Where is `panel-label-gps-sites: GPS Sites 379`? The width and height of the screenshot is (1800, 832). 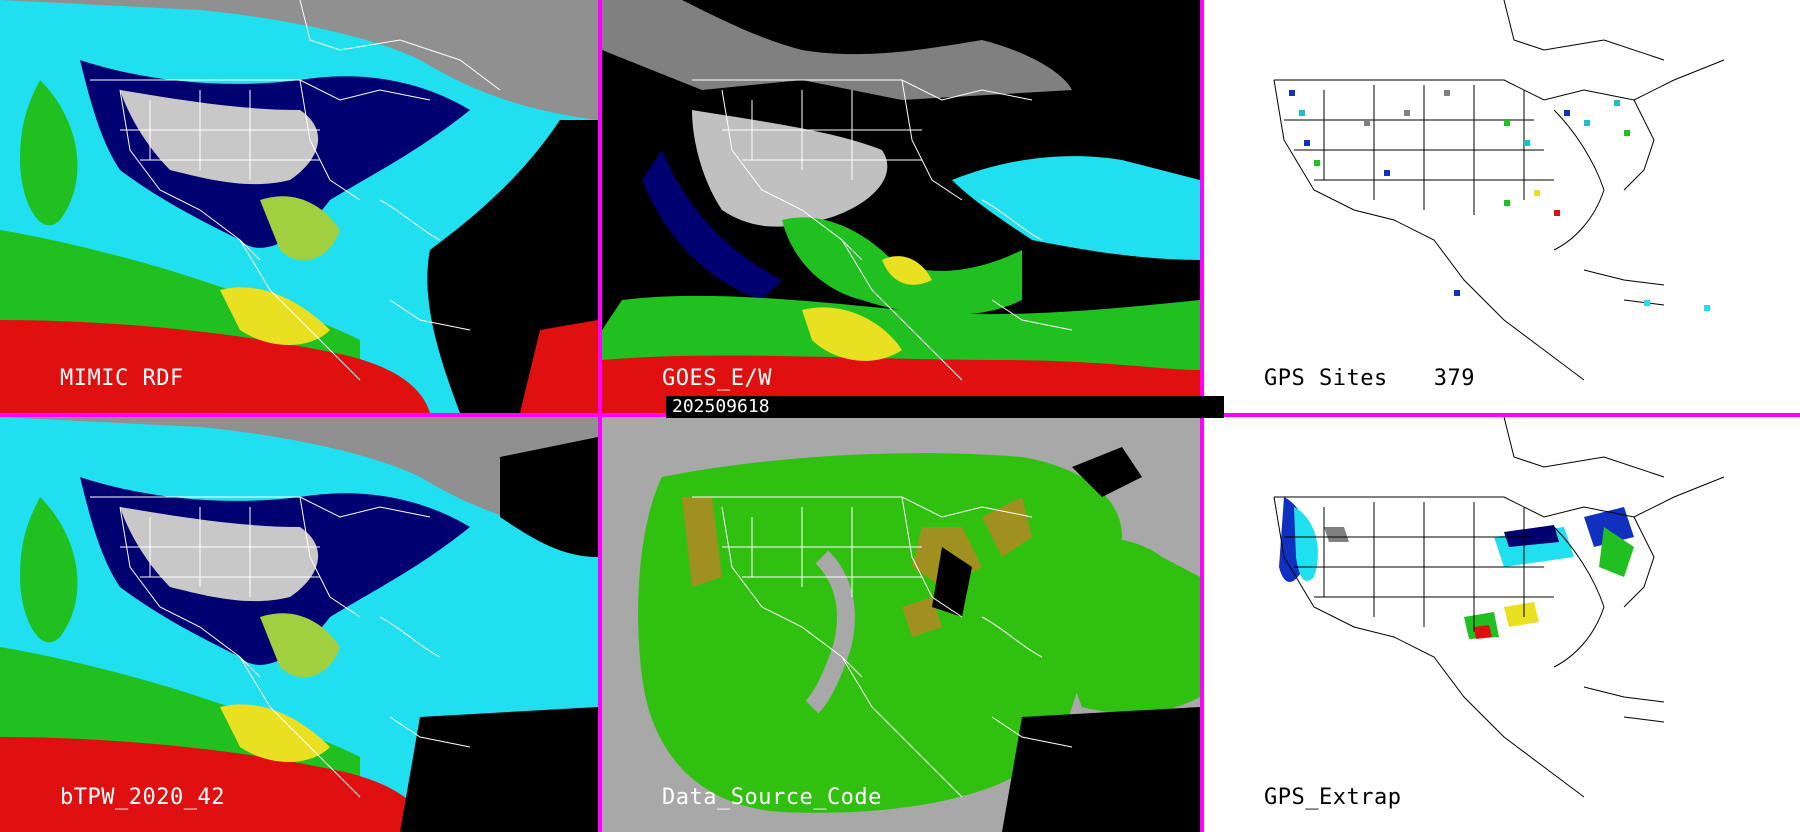
panel-label-gps-sites: GPS Sites 379 is located at coordinates (1369, 378).